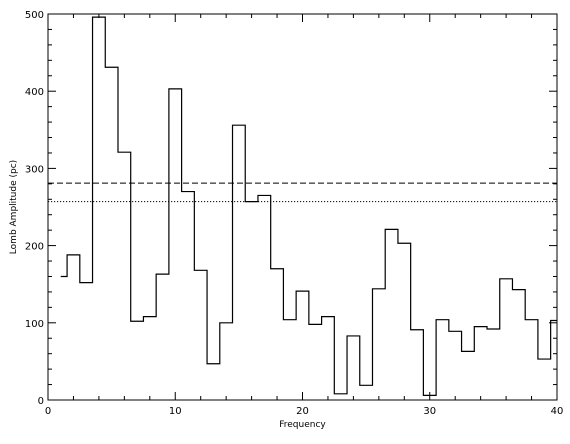 This screenshot has width=570, height=444. I want to click on x-tick-label: 40, so click(557, 411).